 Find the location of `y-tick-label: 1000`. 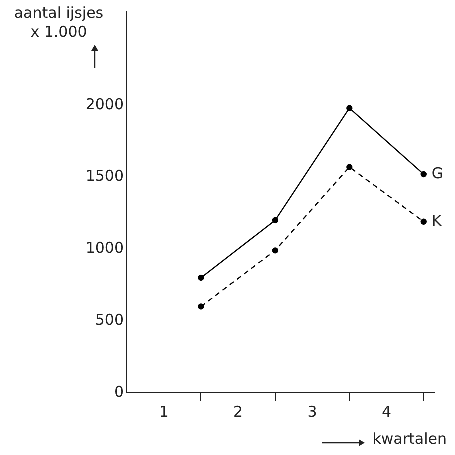

y-tick-label: 1000 is located at coordinates (105, 248).